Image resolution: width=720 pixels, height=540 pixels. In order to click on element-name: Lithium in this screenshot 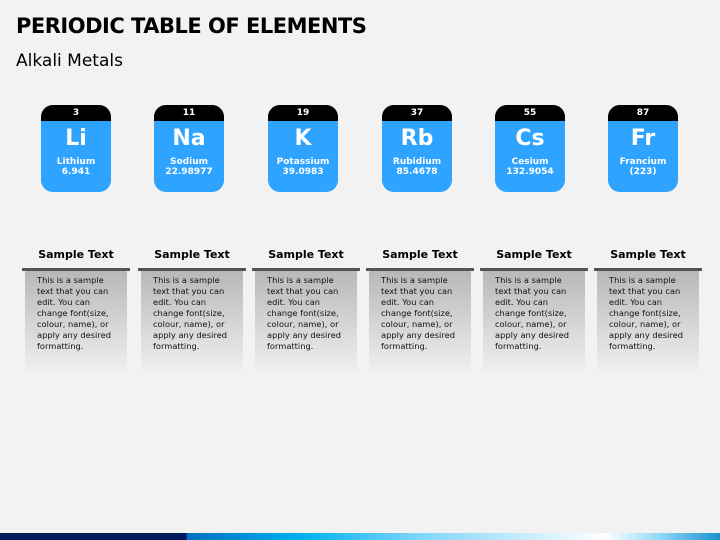, I will do `click(76, 162)`.